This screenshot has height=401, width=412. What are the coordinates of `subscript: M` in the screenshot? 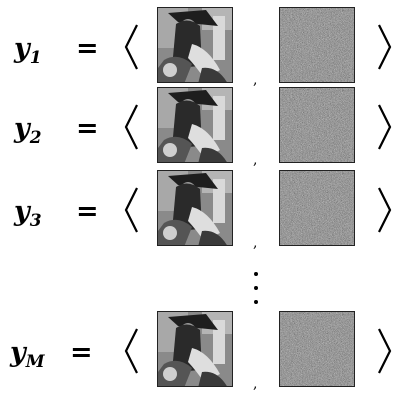 It's located at (35, 362).